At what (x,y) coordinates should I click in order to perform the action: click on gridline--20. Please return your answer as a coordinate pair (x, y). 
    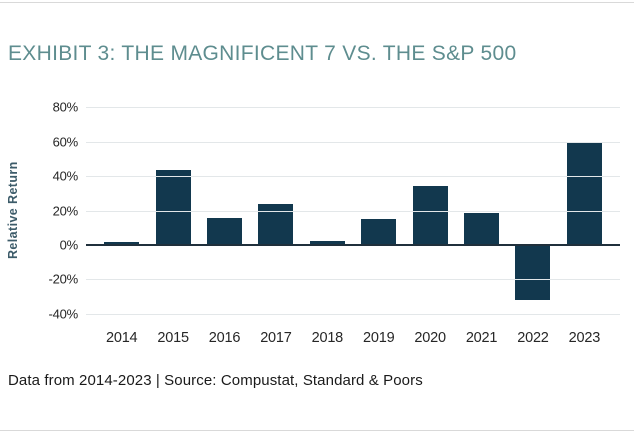
    Looking at the image, I should click on (353, 280).